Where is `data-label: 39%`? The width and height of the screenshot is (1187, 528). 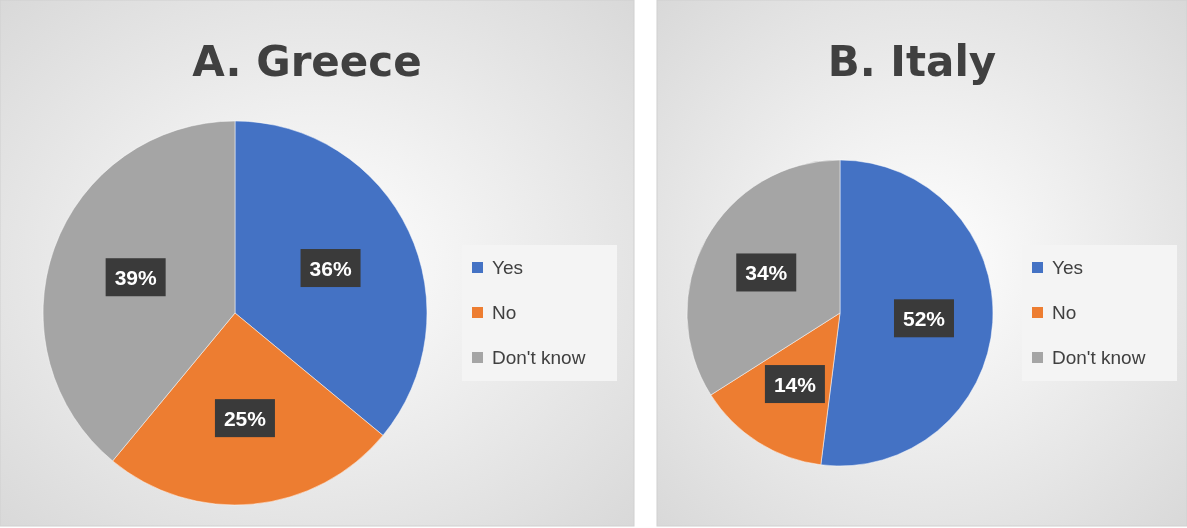
data-label: 39% is located at coordinates (135, 278).